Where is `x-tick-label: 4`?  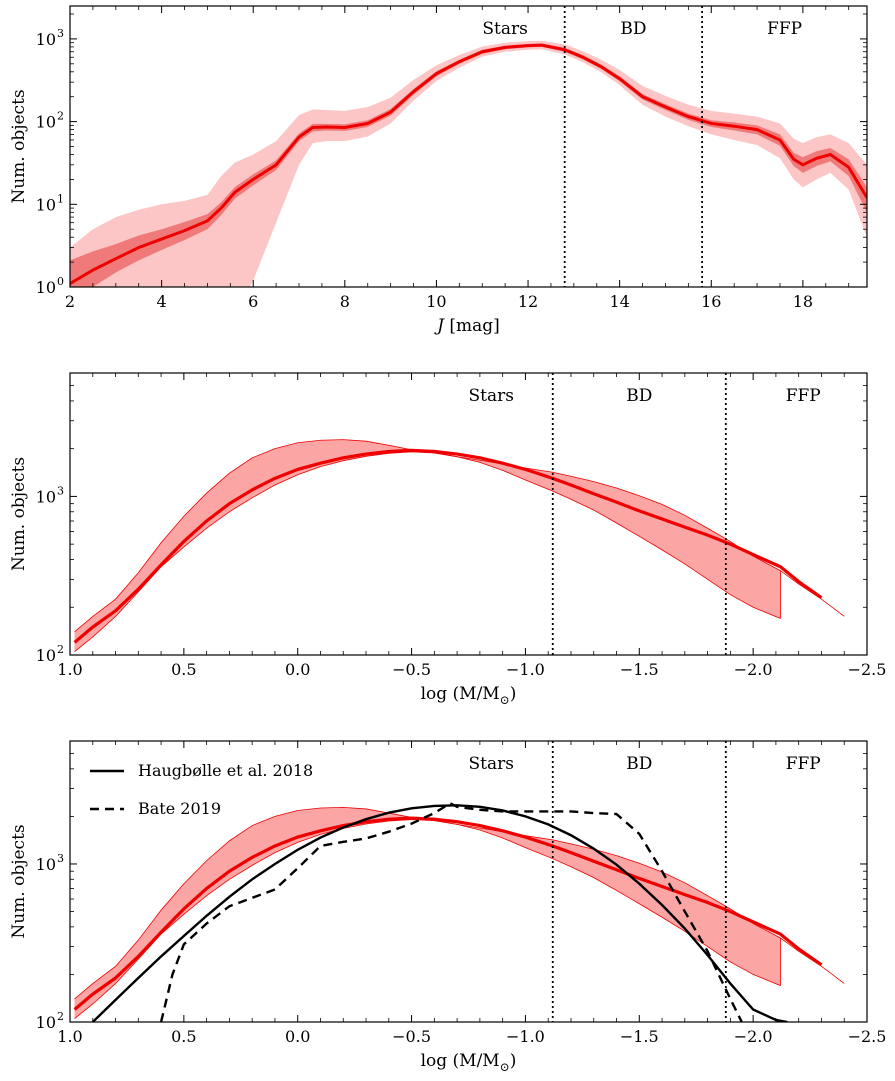 x-tick-label: 4 is located at coordinates (162, 301).